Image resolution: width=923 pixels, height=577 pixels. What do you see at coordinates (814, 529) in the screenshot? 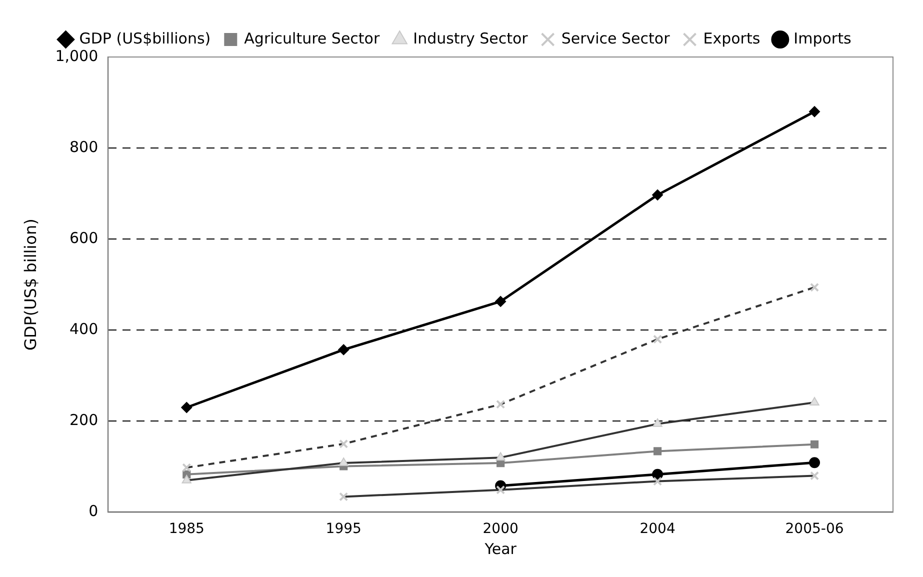
I see `x-tick-label: 2005-06` at bounding box center [814, 529].